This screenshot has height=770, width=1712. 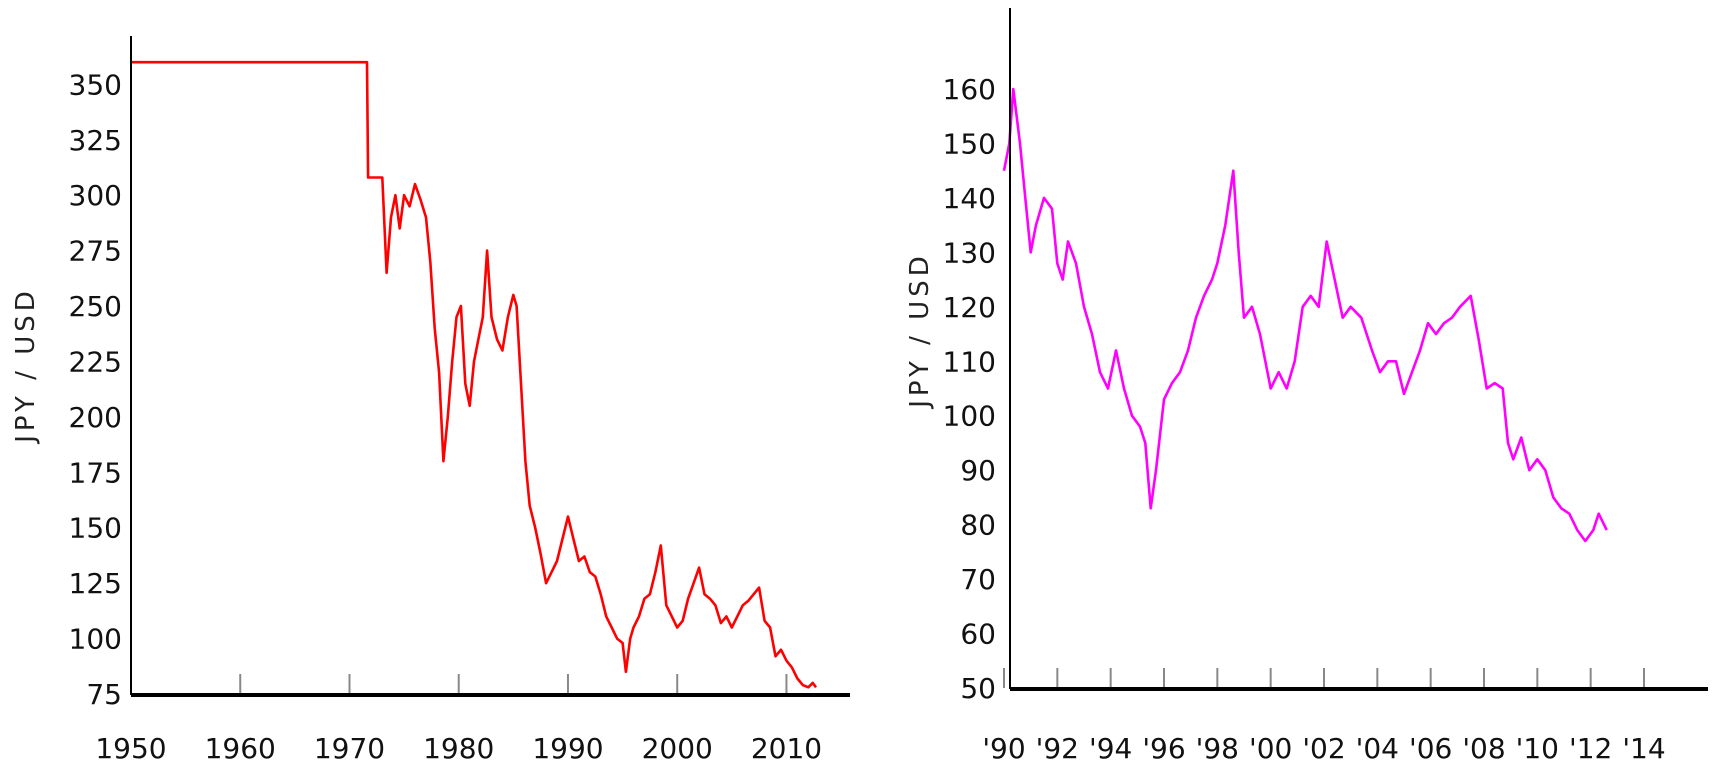 I want to click on y-tick-label: 60, so click(x=978, y=634).